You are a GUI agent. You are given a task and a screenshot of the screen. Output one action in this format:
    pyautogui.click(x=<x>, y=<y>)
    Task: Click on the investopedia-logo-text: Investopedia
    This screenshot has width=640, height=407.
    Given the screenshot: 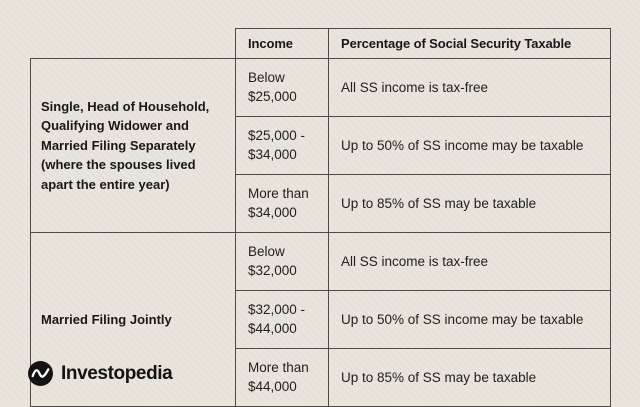 What is the action you would take?
    pyautogui.click(x=117, y=373)
    